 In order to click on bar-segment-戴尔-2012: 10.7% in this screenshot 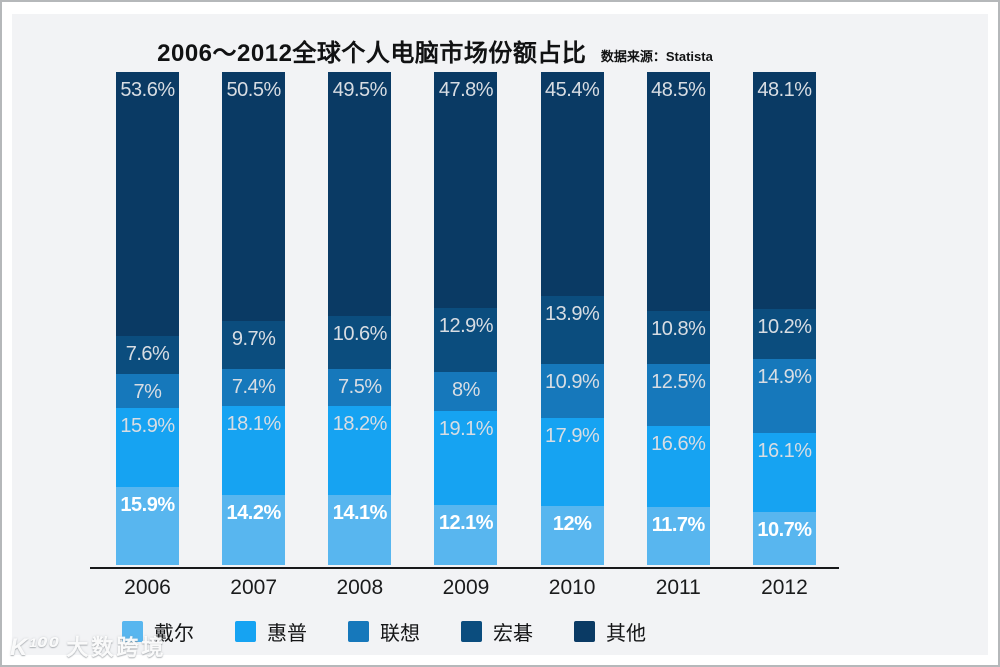, I will do `click(784, 538)`.